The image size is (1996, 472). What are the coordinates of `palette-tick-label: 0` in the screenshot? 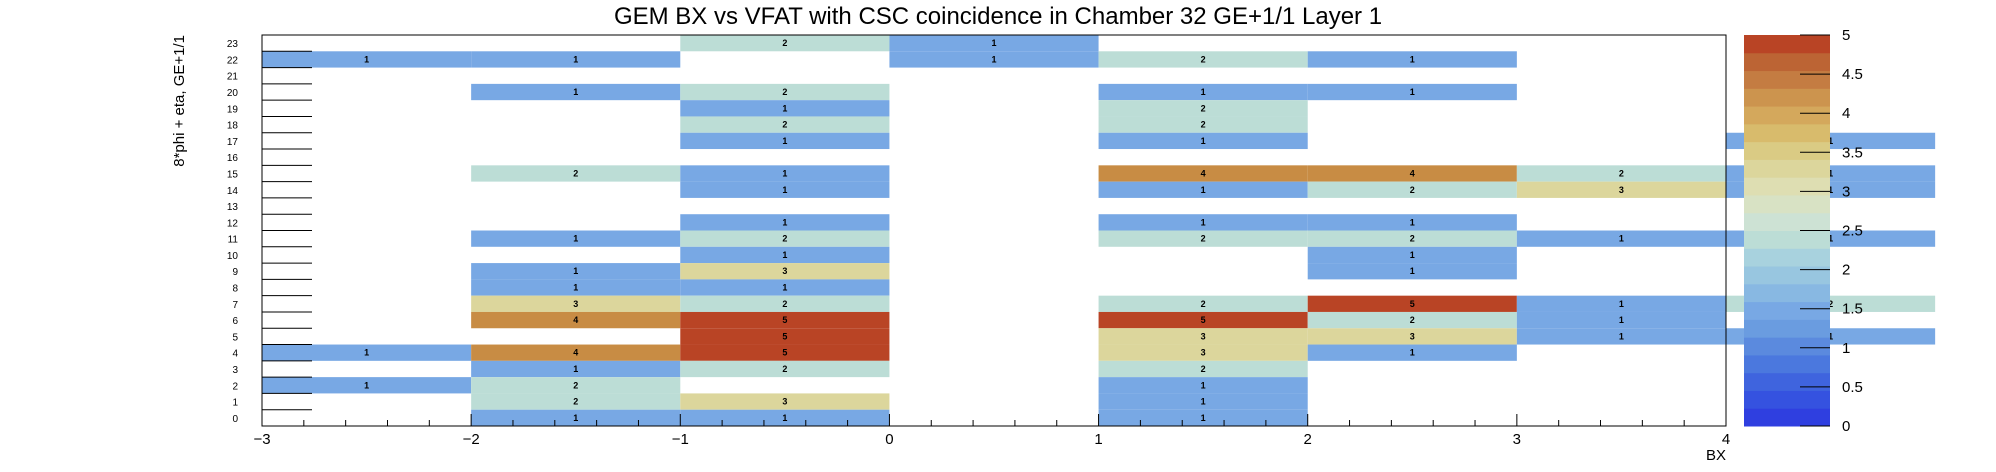 It's located at (1846, 426).